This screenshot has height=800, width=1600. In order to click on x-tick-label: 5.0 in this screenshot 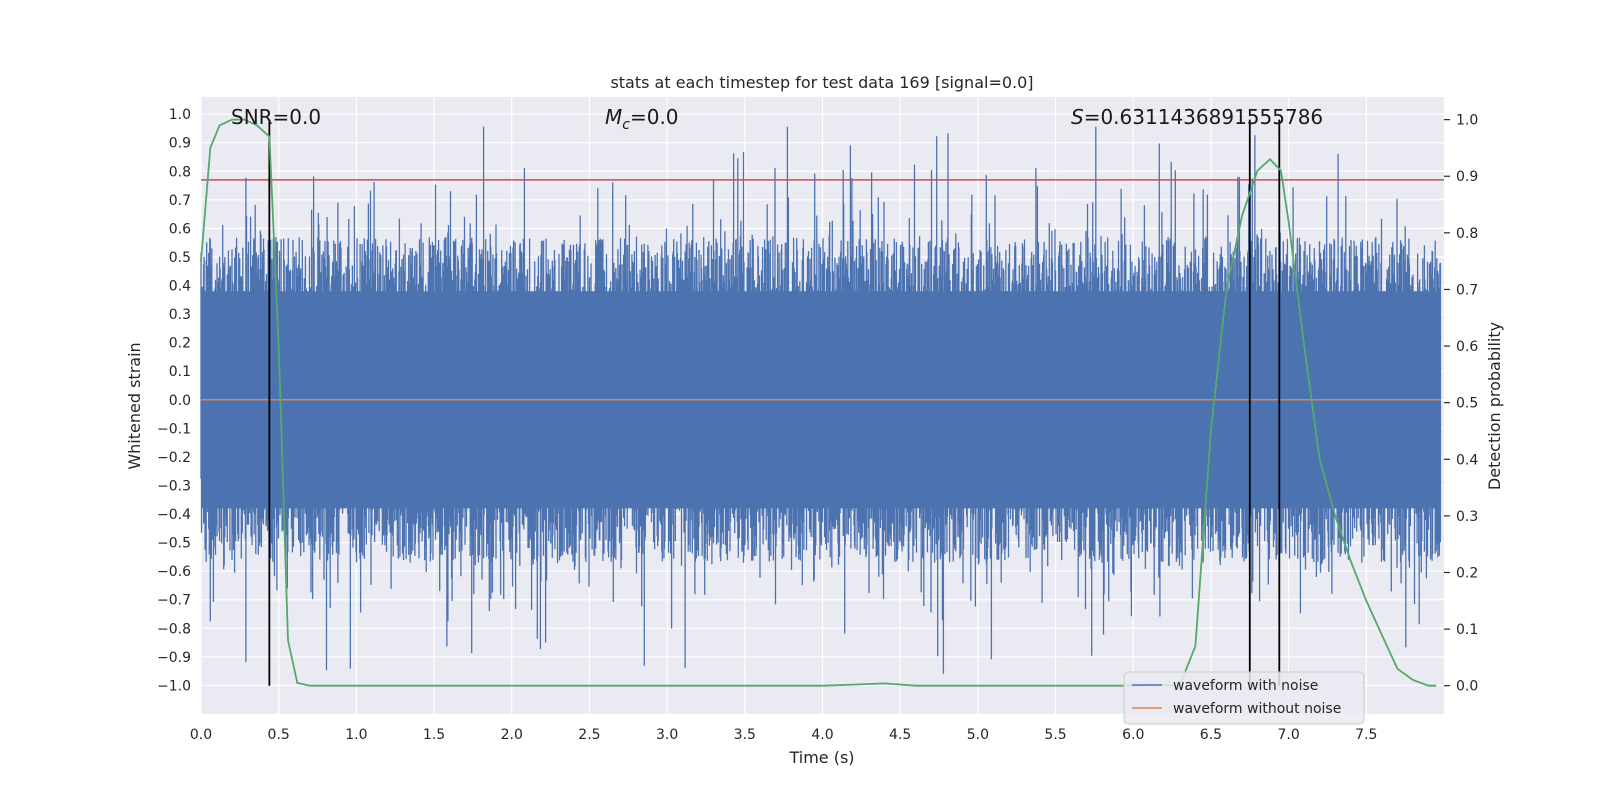, I will do `click(978, 735)`.